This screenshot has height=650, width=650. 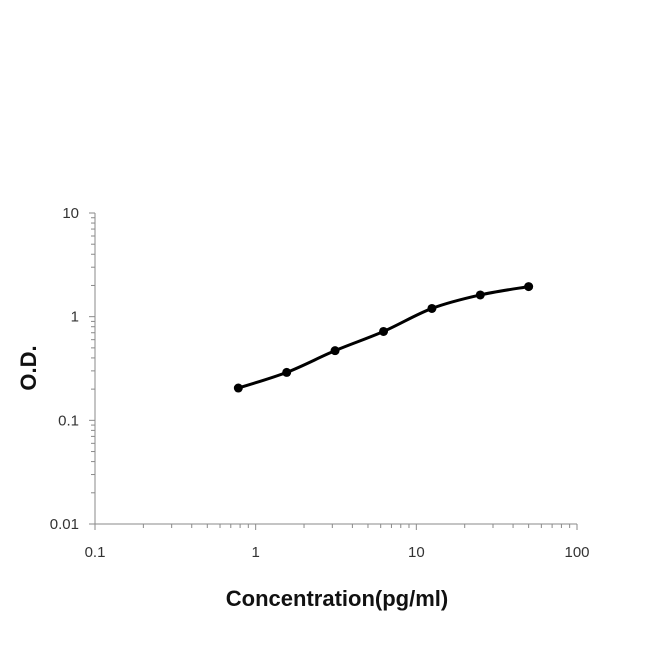 I want to click on y-tick-label: 0.1, so click(x=68, y=420).